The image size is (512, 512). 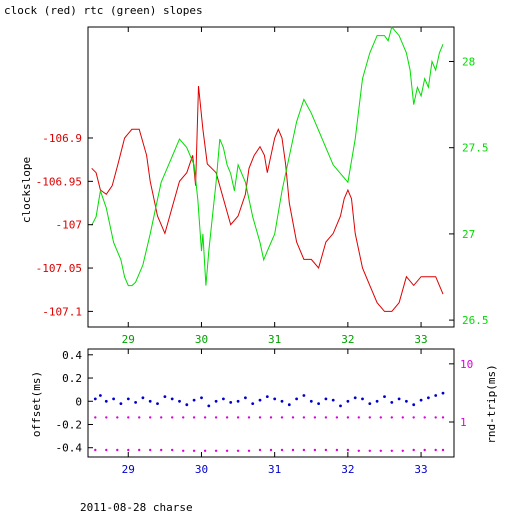 I want to click on top-y2tick-label: 28, so click(x=468, y=61).